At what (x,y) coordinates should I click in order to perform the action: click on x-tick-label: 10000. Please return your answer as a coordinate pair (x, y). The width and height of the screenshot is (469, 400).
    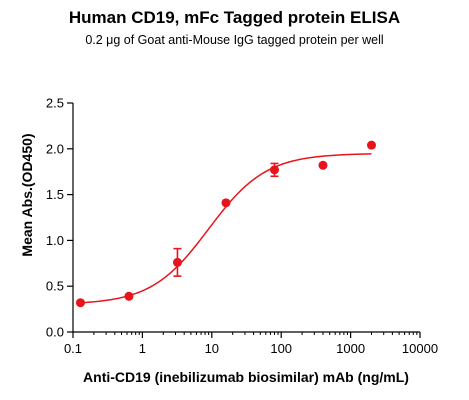
    Looking at the image, I should click on (420, 348).